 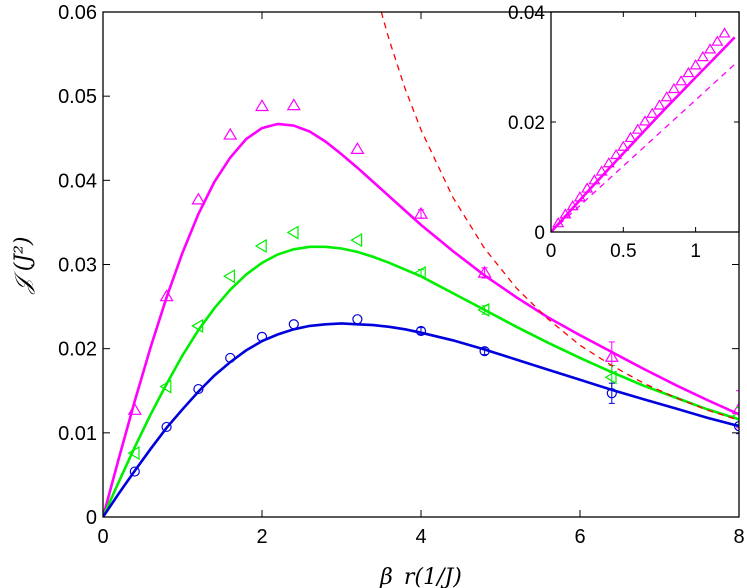 I want to click on inset-x-tick-label: 0, so click(x=551, y=251).